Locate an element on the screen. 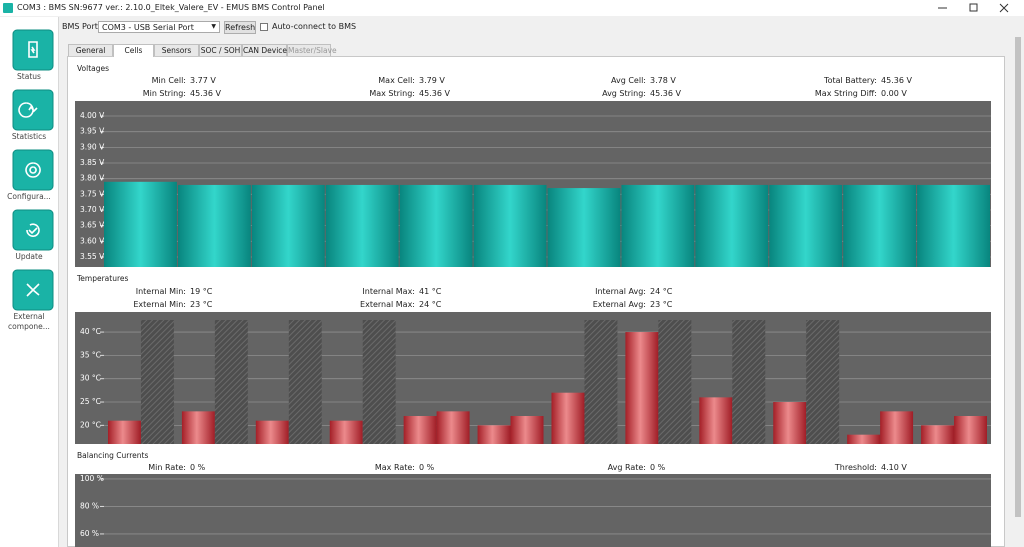 This screenshot has height=547, width=1024. stat-value: 23 °C is located at coordinates (661, 304).